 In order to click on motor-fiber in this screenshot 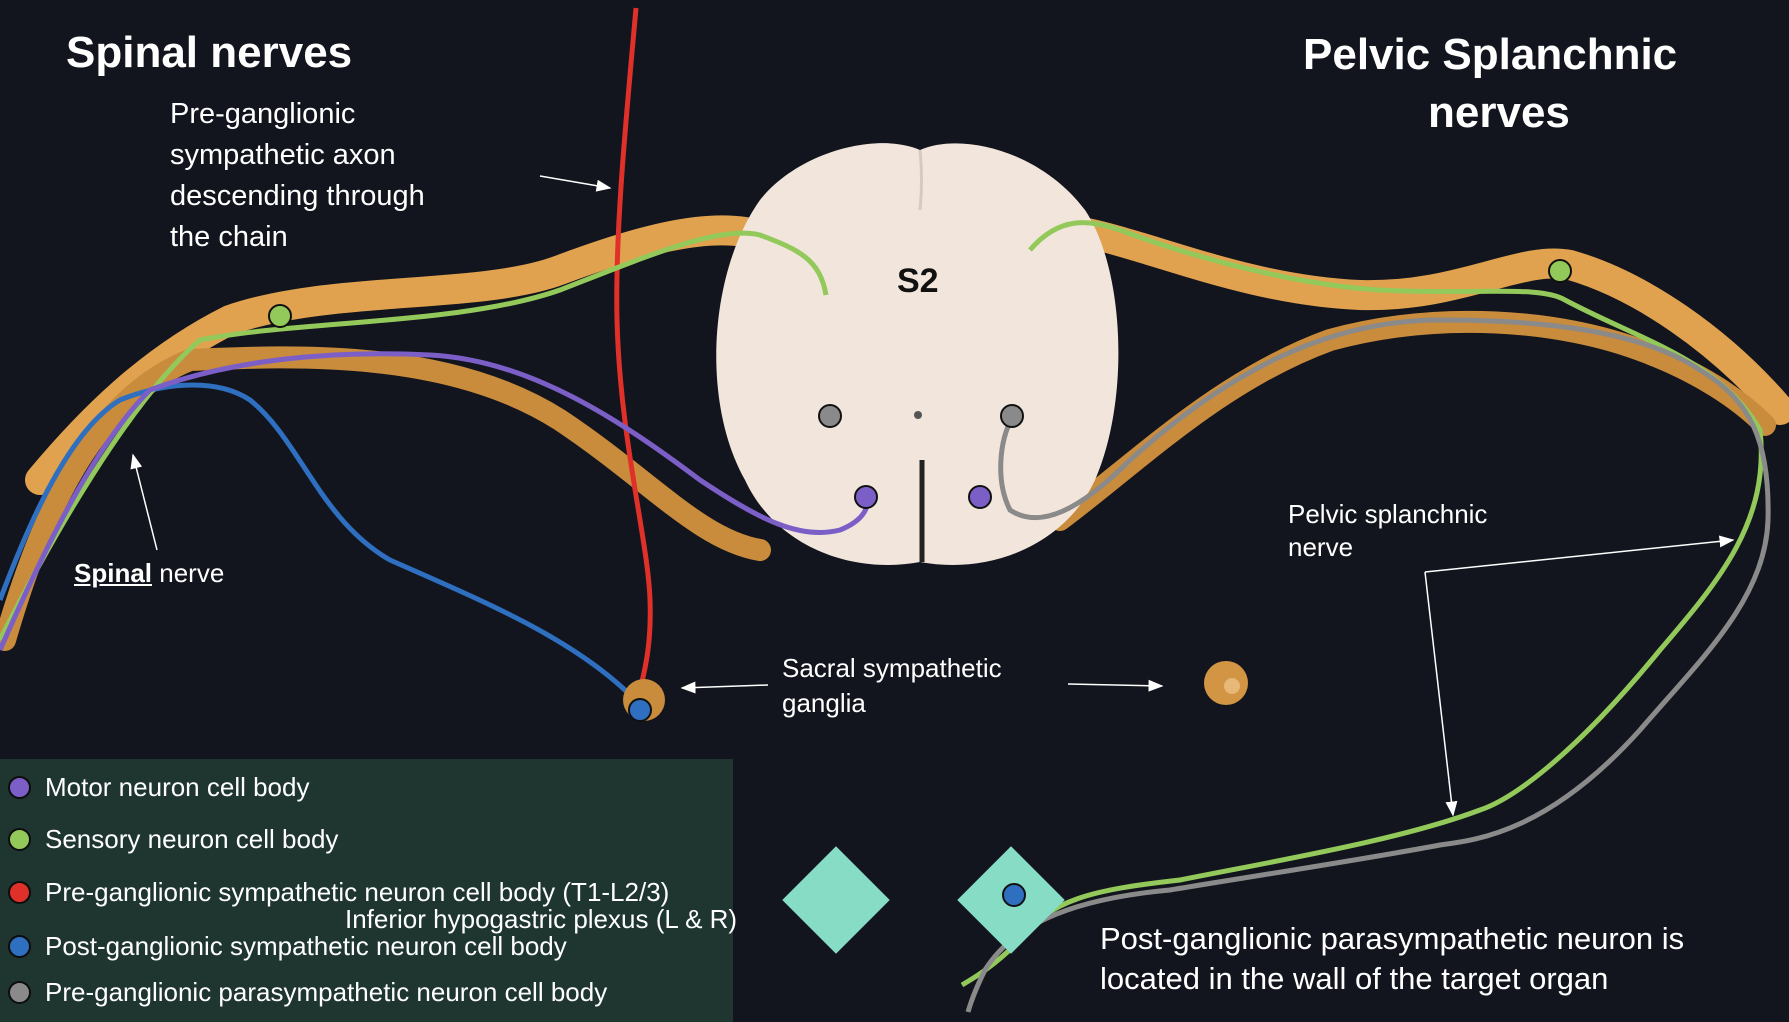, I will do `click(435, 501)`.